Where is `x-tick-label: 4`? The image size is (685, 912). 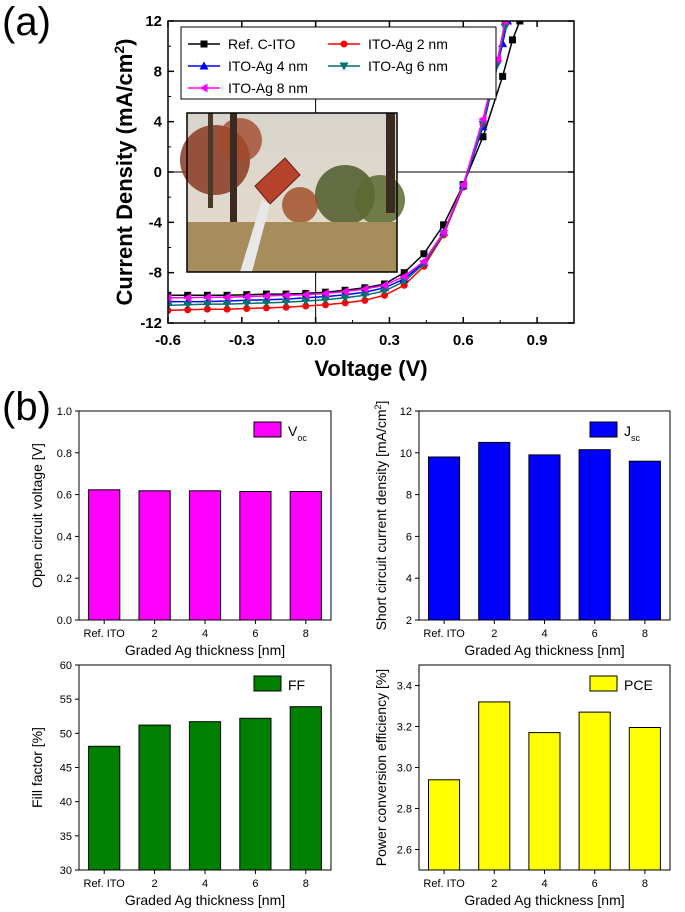
x-tick-label: 4 is located at coordinates (205, 884).